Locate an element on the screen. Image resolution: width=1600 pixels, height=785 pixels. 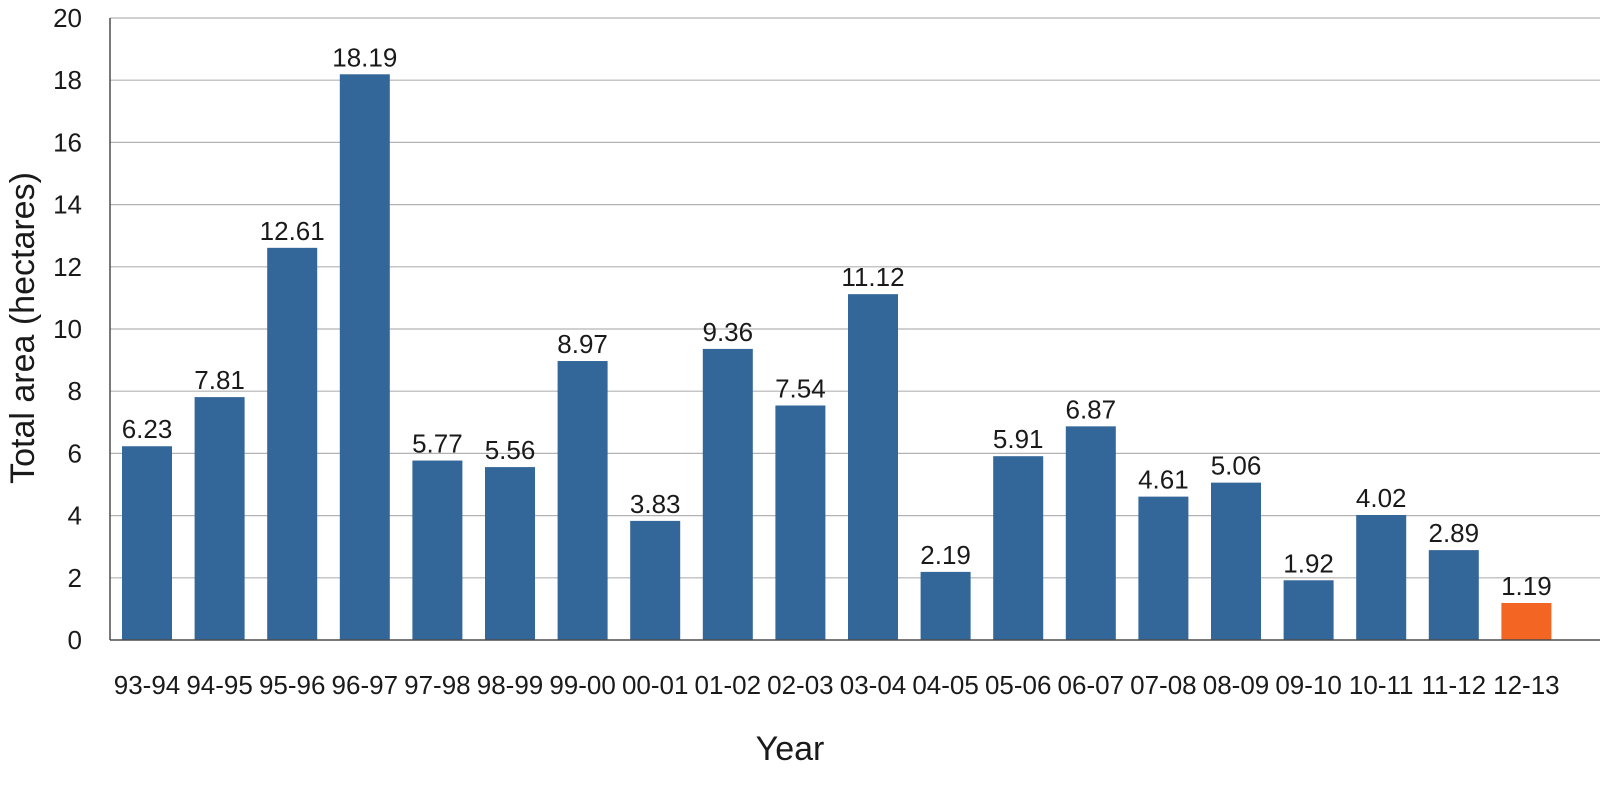
y-tick-label: 2 is located at coordinates (75, 578).